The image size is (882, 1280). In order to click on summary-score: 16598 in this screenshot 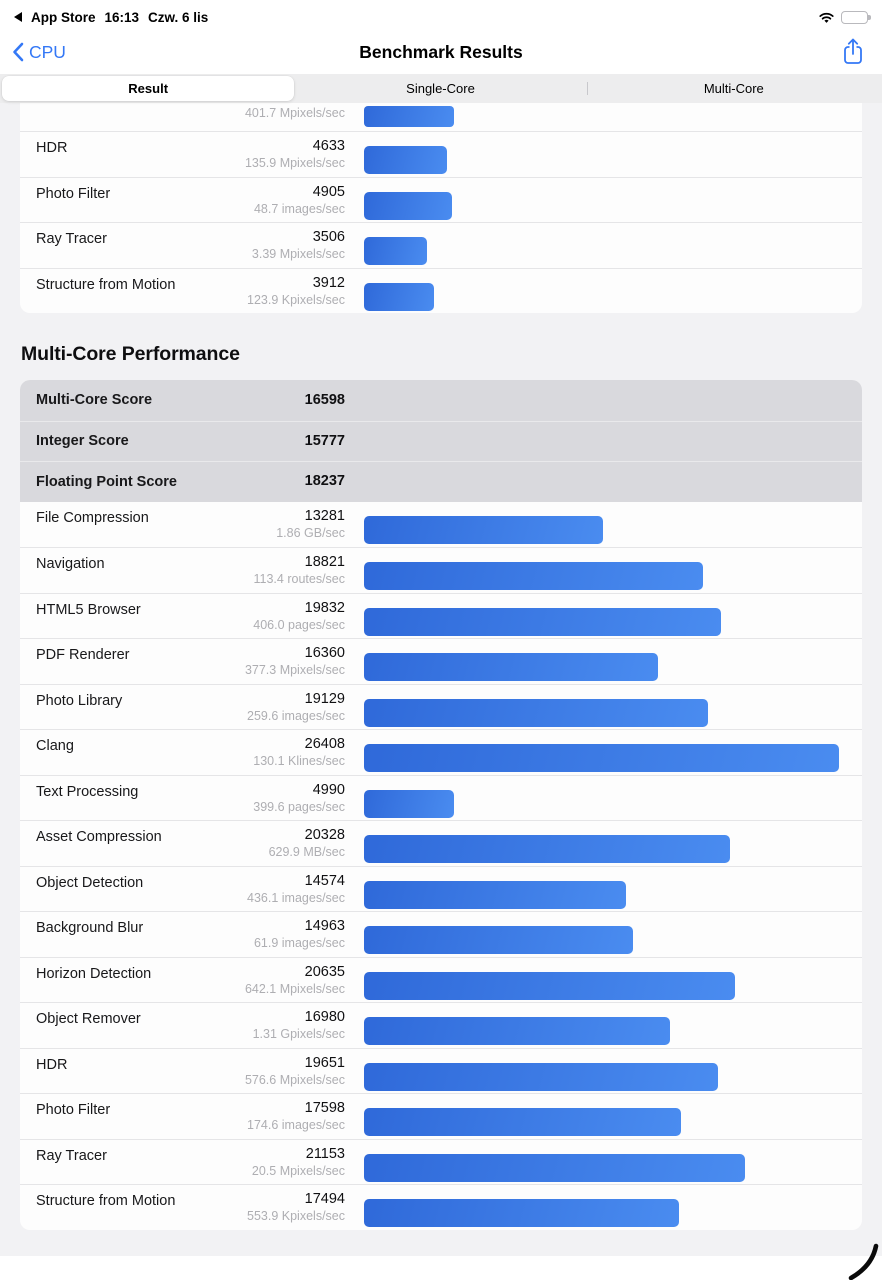, I will do `click(324, 399)`.